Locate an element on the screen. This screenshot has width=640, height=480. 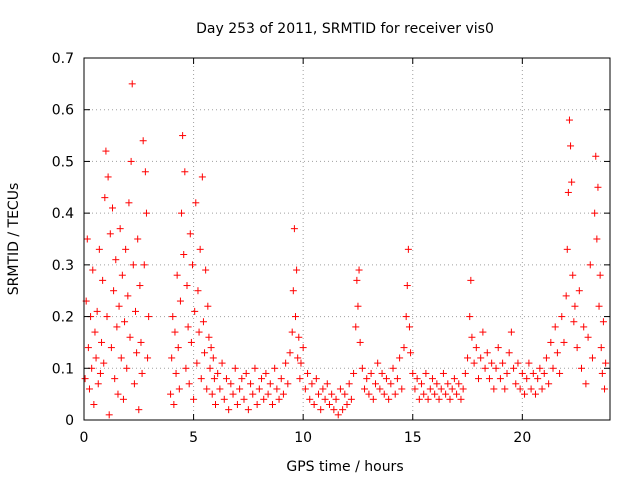
y-tick-label: 0.4 is located at coordinates (63, 214).